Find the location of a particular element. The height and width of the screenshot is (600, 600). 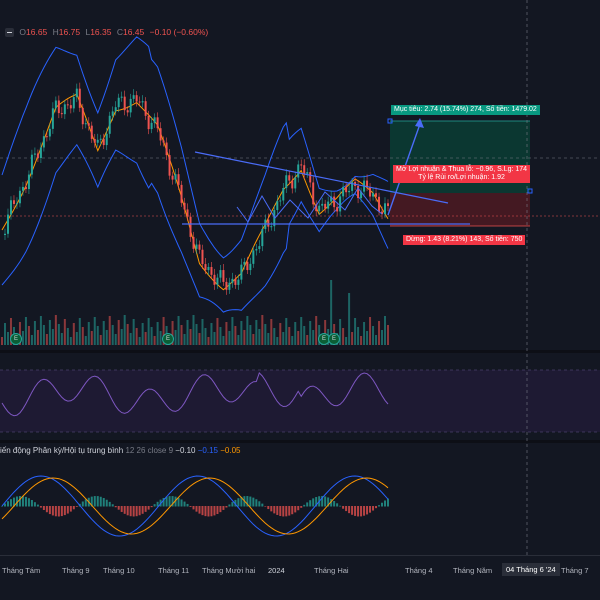

pnl-line-2: Tỷ lệ Rủi ro/Lợi nhuận: 1.92 is located at coordinates (461, 178).